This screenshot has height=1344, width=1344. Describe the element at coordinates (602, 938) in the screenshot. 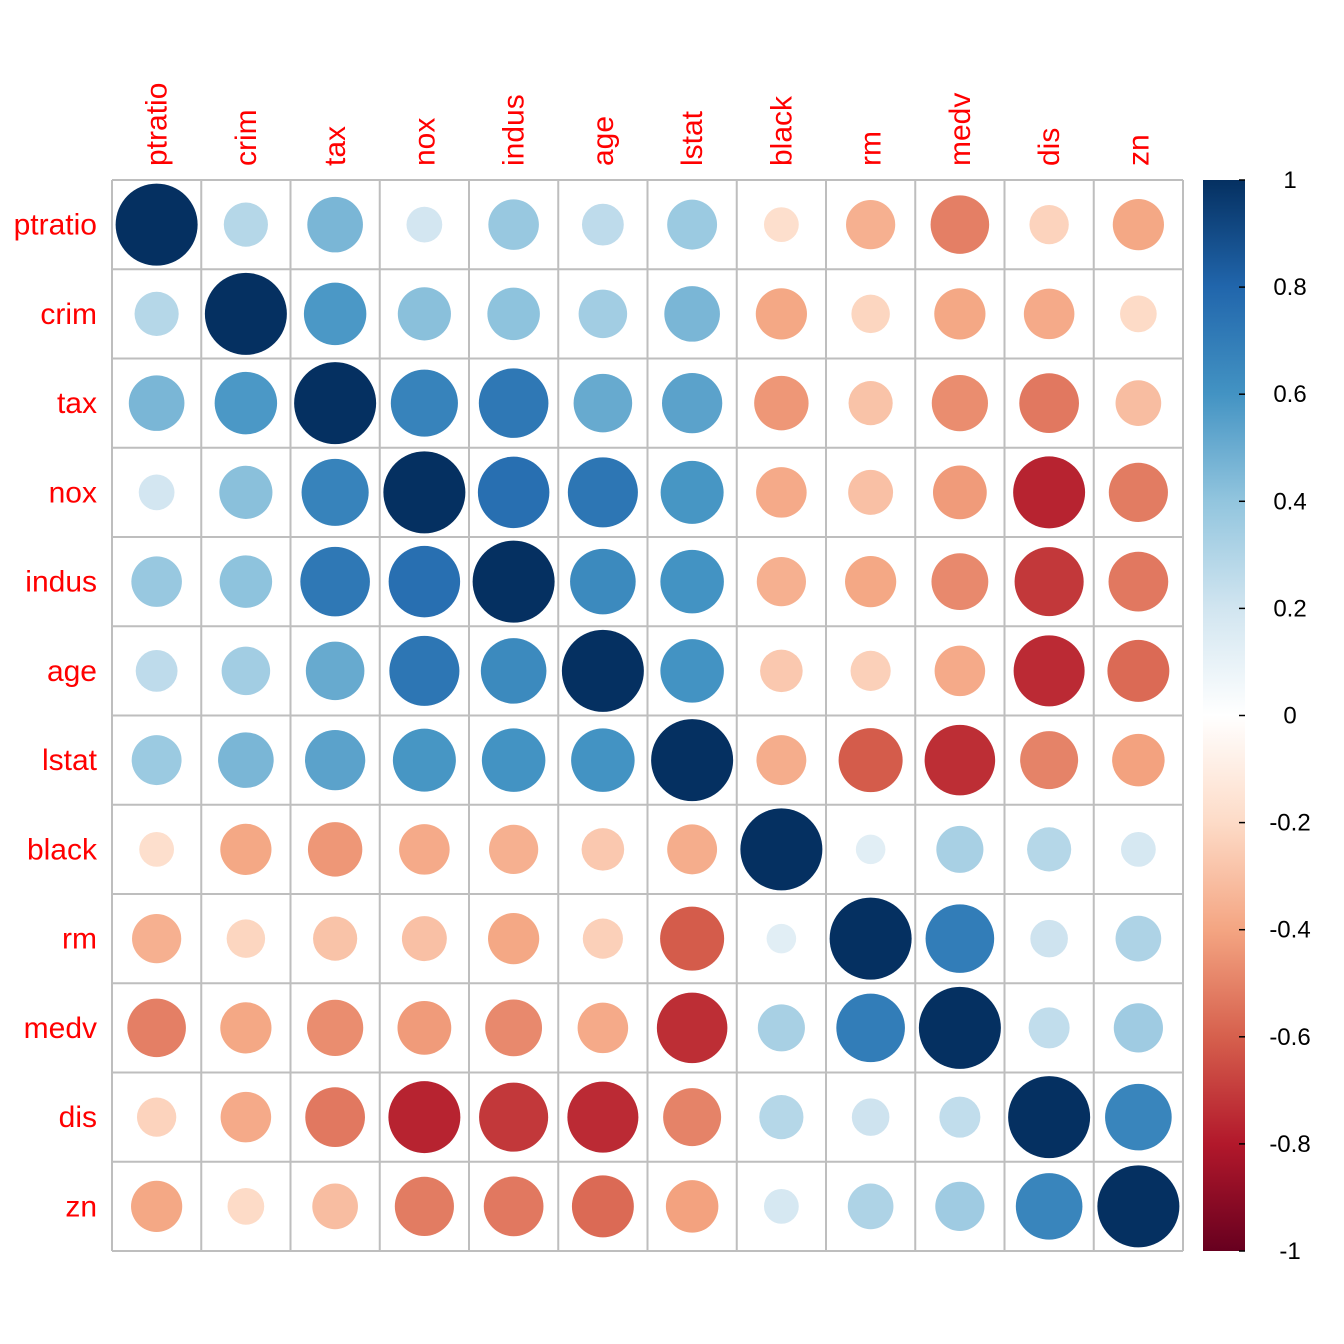

I see `corr-circle-rm-age` at that location.